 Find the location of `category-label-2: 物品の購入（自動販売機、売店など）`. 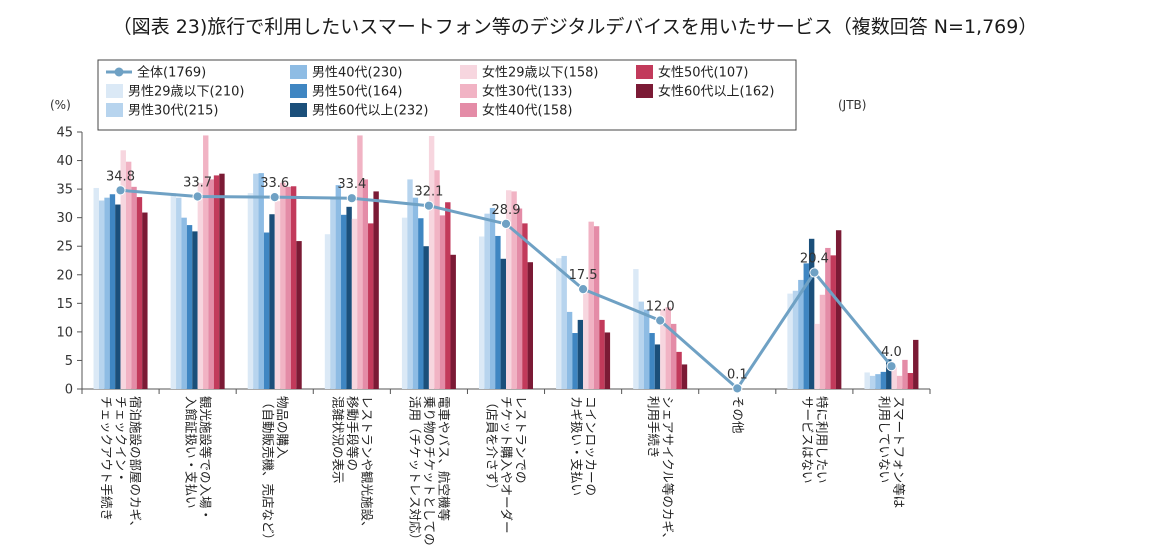

category-label-2: 物品の購入（自動販売機、売店など） is located at coordinates (276, 471).